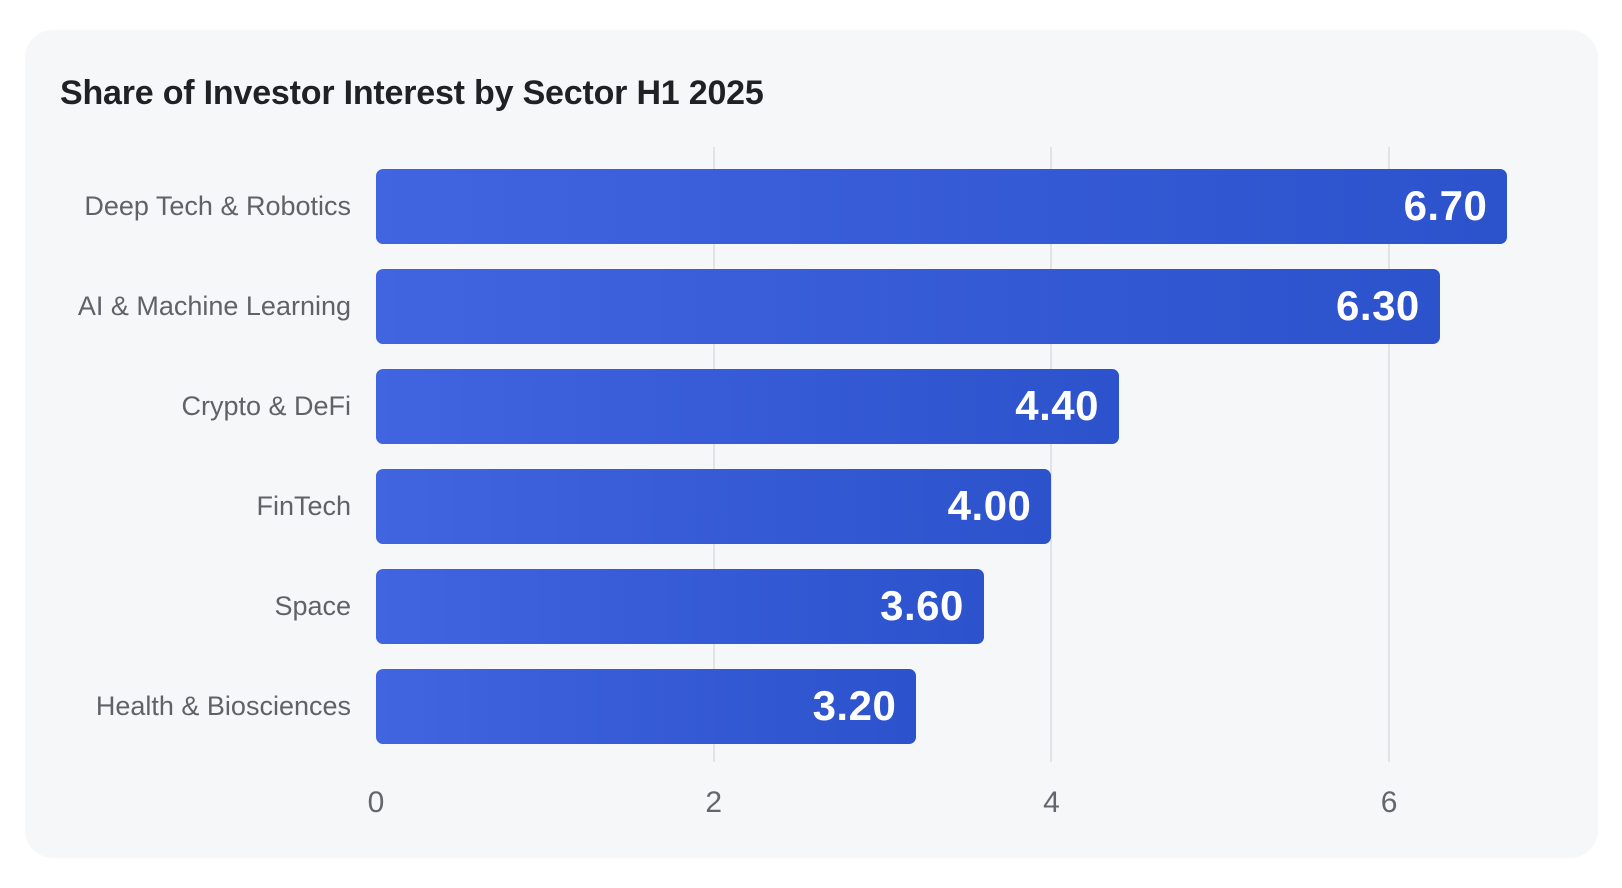 The image size is (1622, 888). What do you see at coordinates (312, 605) in the screenshot?
I see `category-label: Space` at bounding box center [312, 605].